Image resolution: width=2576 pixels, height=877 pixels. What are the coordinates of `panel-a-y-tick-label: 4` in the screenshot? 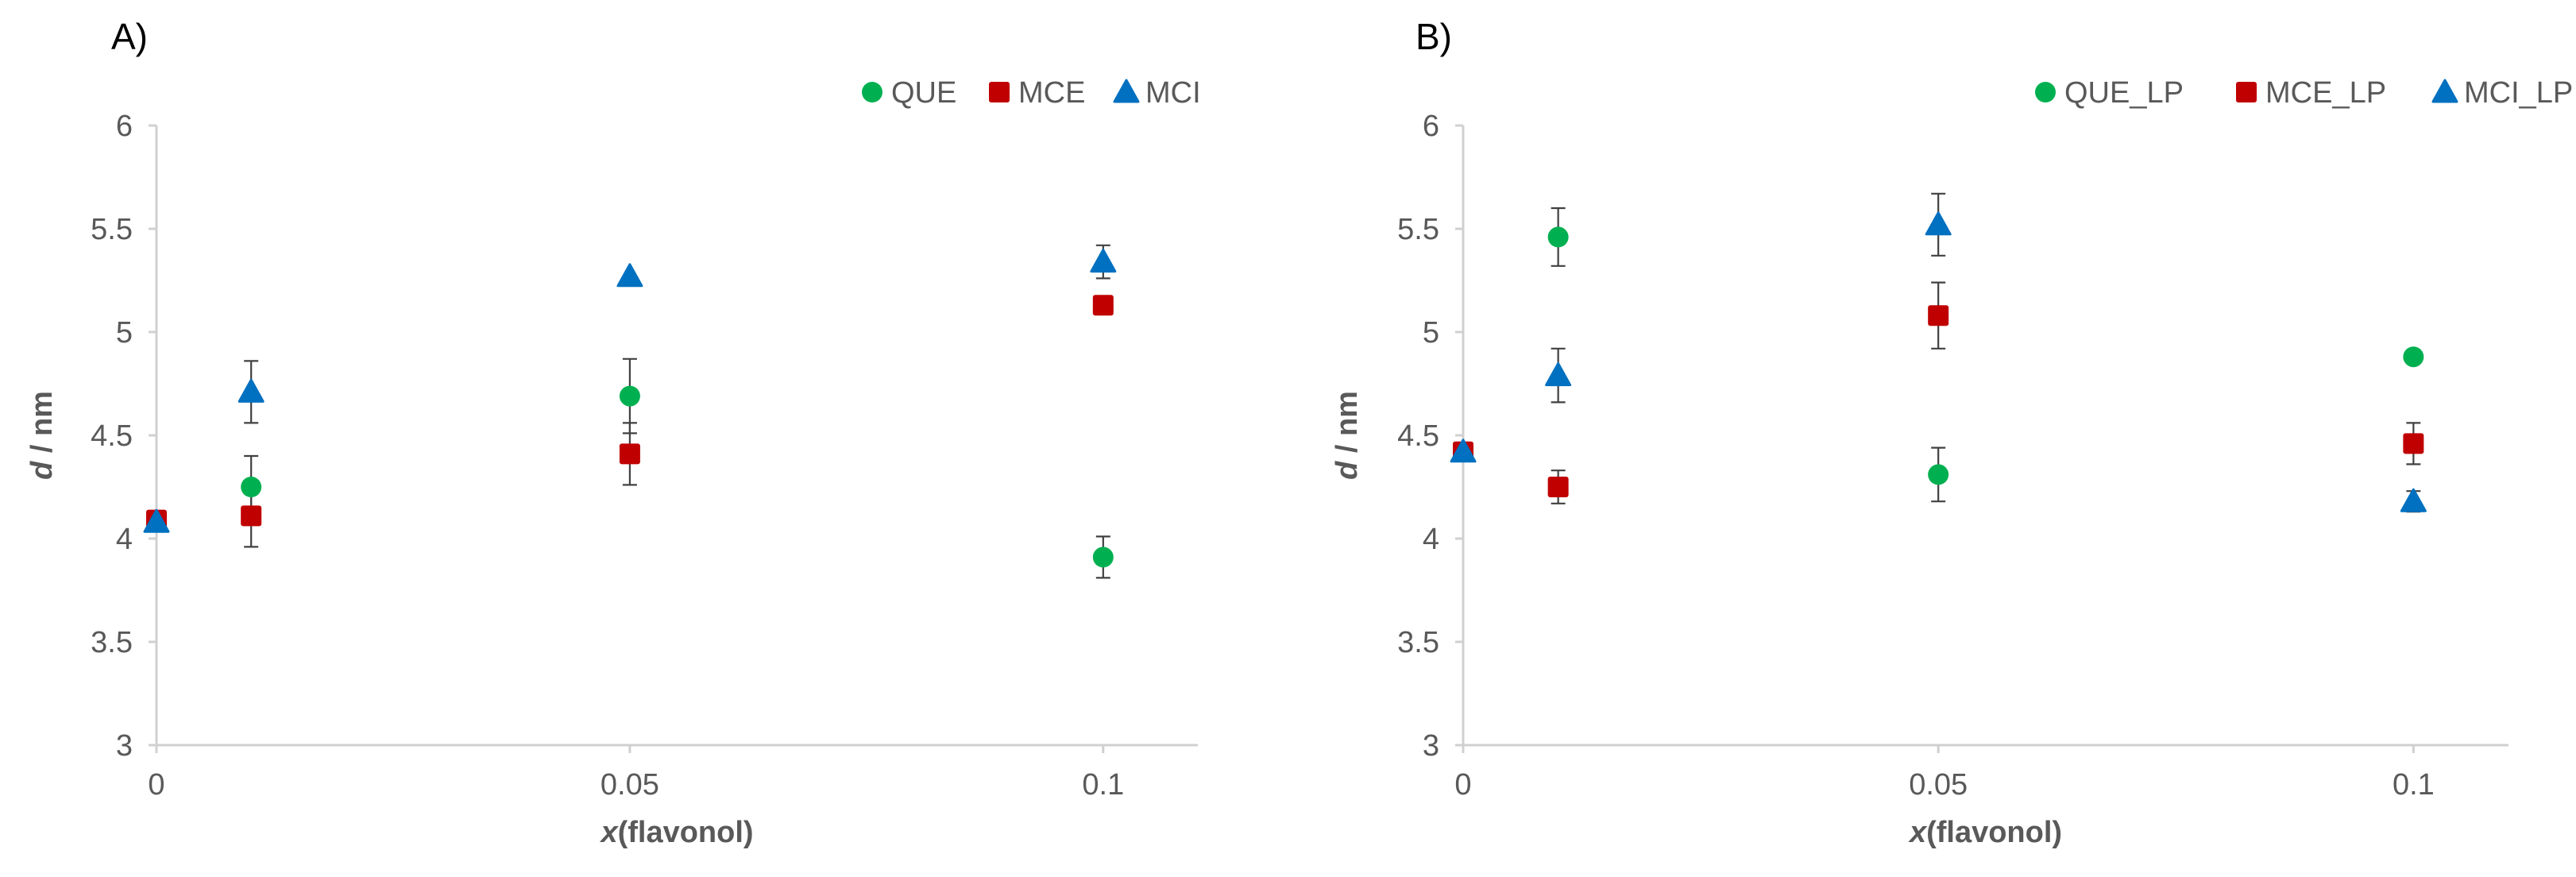 It's located at (124, 539).